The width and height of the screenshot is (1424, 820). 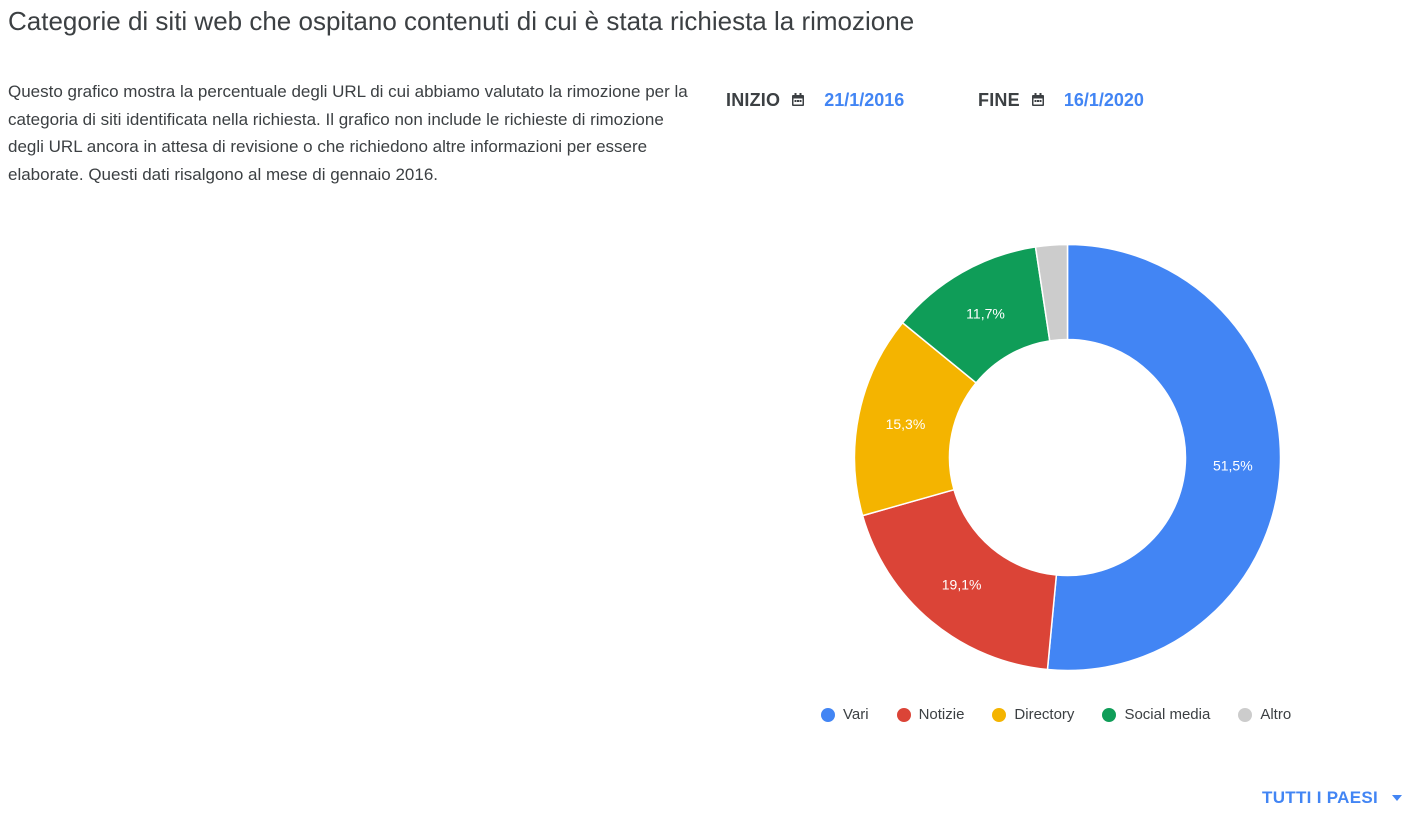 I want to click on end-date-picker: FINE 16/1/2020, so click(x=1061, y=100).